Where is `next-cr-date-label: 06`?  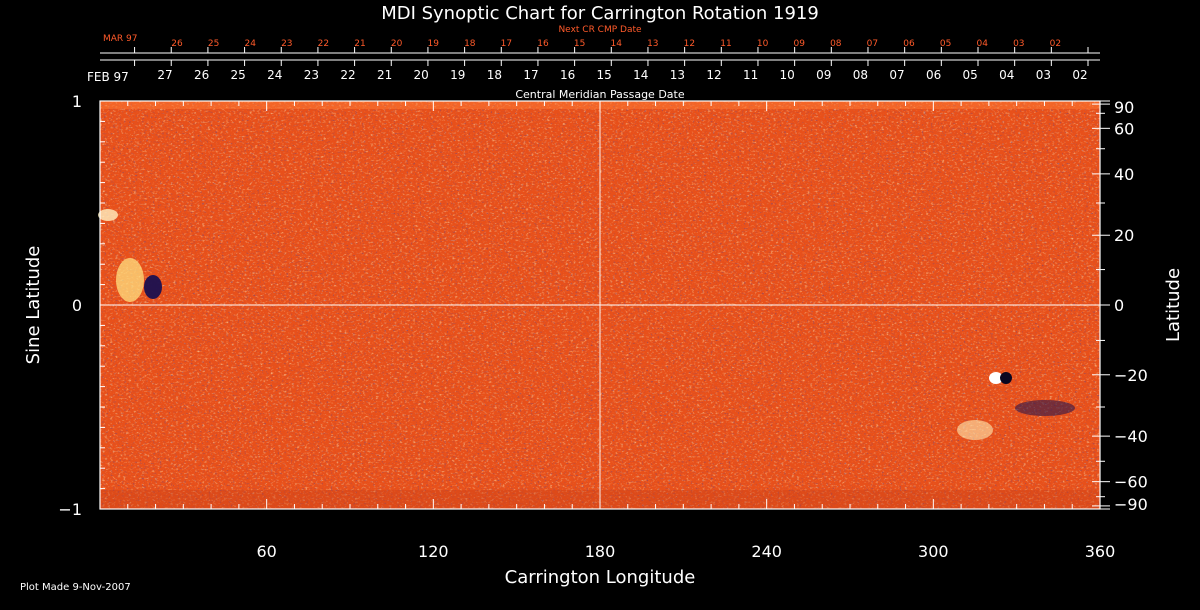 next-cr-date-label: 06 is located at coordinates (909, 44).